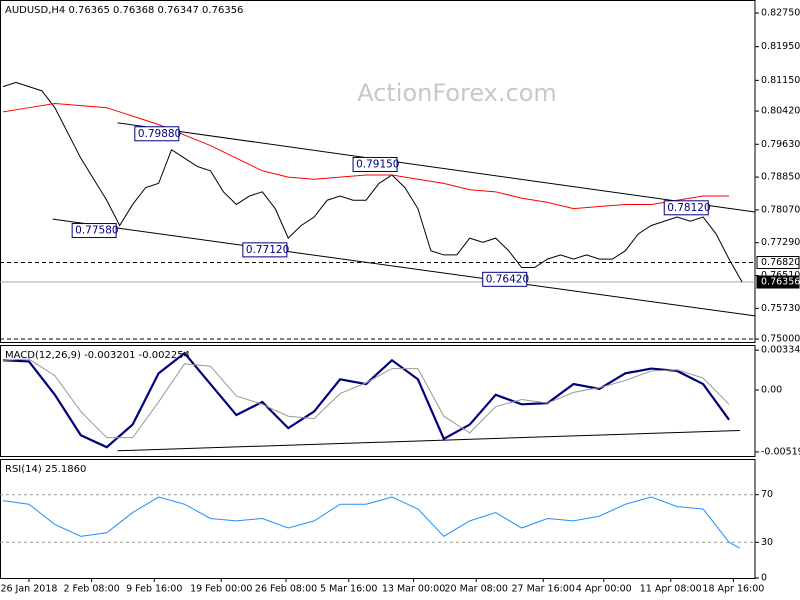 The width and height of the screenshot is (800, 600). Describe the element at coordinates (159, 134) in the screenshot. I see `annotation-label: 0.79880` at that location.